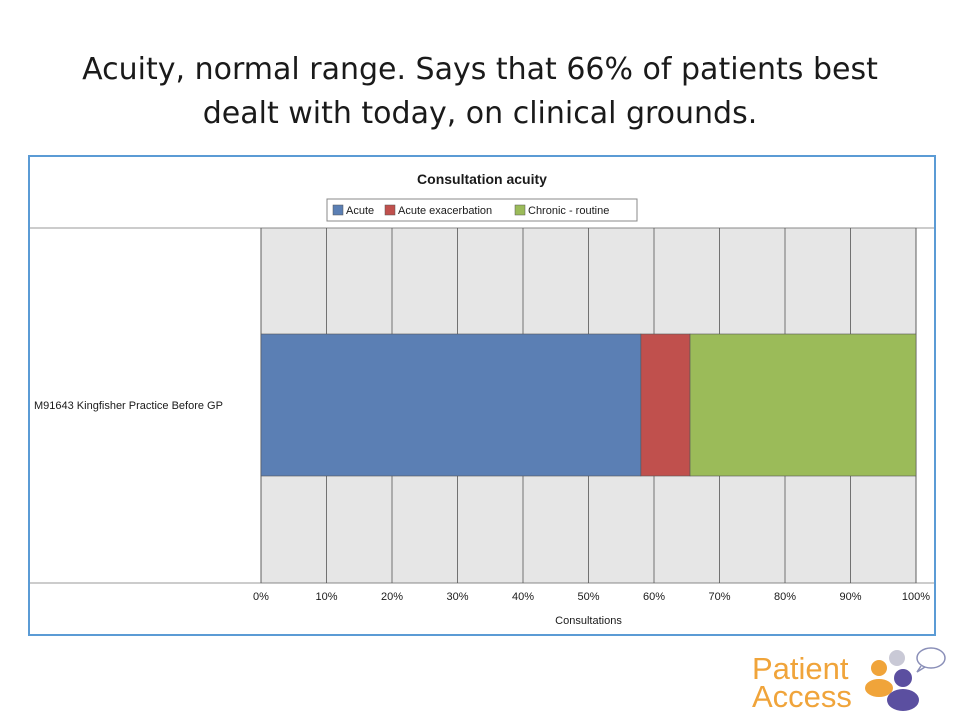  Describe the element at coordinates (523, 597) in the screenshot. I see `x-tick-label: 40%` at that location.